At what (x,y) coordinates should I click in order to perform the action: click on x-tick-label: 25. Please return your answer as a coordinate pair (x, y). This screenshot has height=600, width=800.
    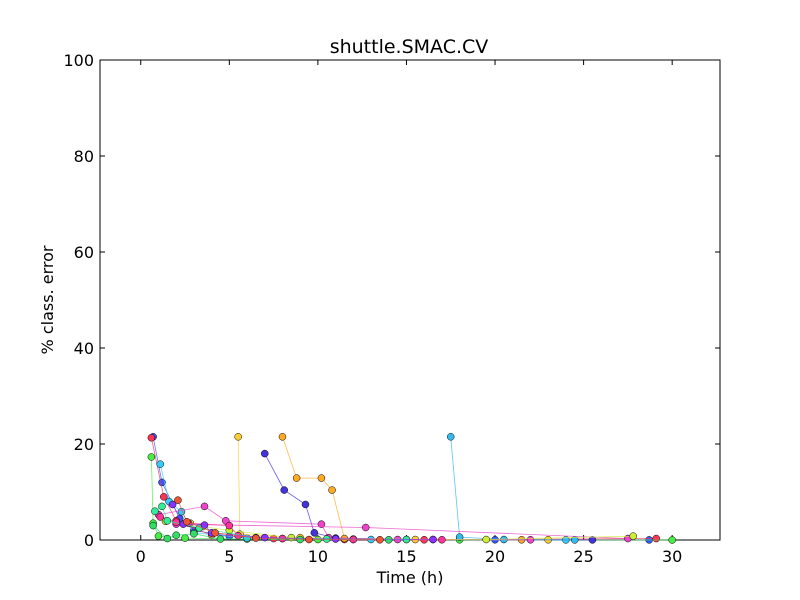
    Looking at the image, I should click on (583, 556).